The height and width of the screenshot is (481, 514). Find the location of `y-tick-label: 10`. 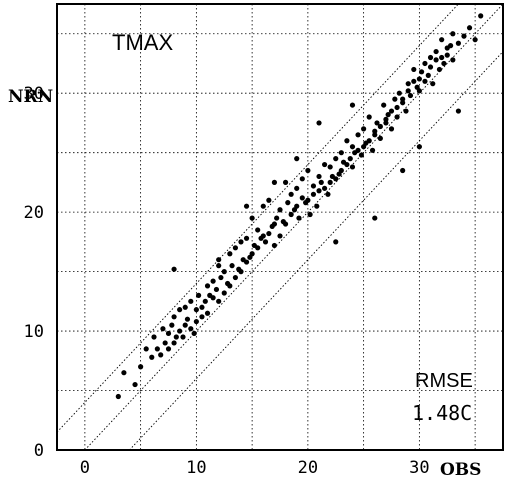

y-tick-label: 10 is located at coordinates (34, 332).